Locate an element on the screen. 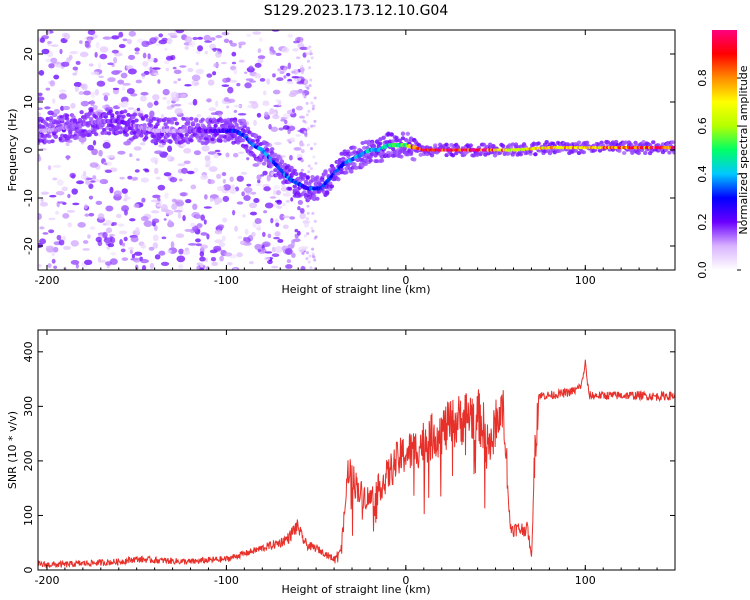  snr-y-tick-label: 300 is located at coordinates (28, 406).